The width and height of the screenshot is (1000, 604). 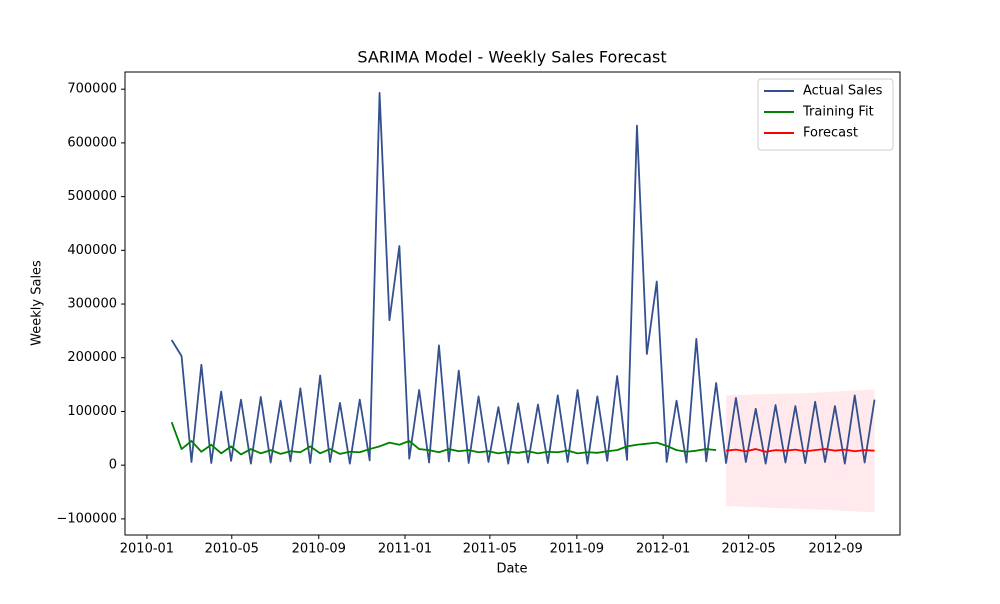 What do you see at coordinates (511, 57) in the screenshot?
I see `chart-title: SARIMA Model - Weekly Sales Forecast` at bounding box center [511, 57].